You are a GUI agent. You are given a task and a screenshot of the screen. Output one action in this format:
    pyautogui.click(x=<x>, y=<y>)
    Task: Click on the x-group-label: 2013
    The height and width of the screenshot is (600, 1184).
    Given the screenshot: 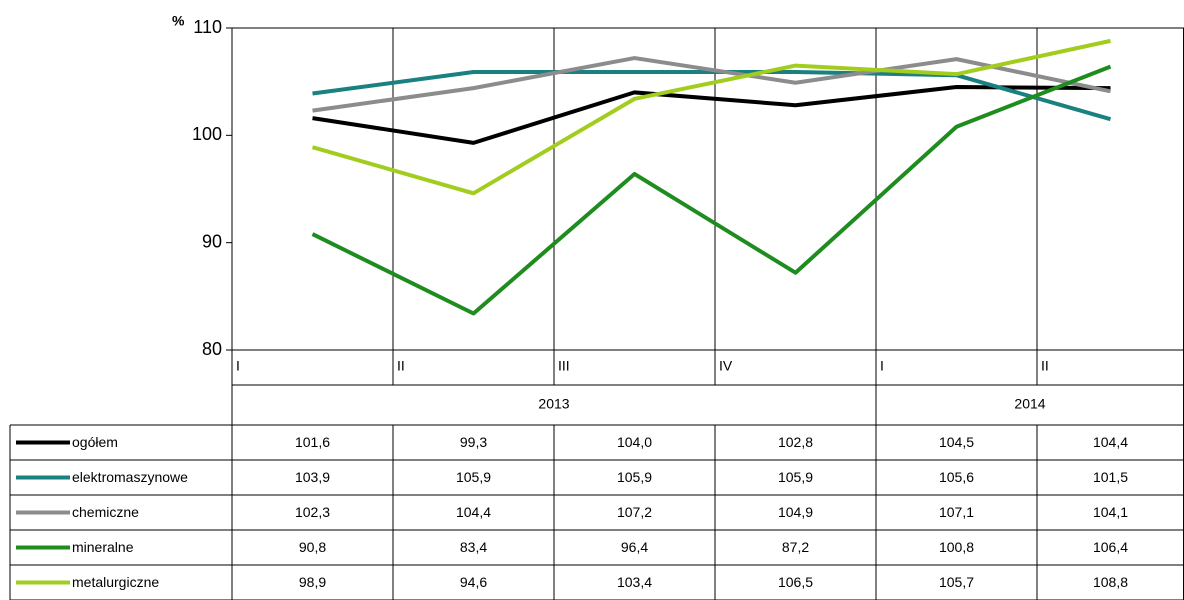 What is the action you would take?
    pyautogui.click(x=553, y=404)
    